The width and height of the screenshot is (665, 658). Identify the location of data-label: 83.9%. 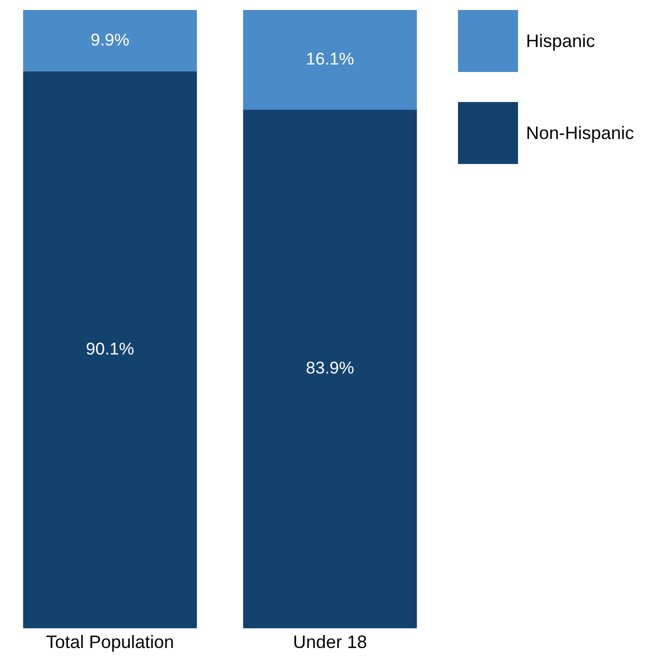
(330, 368).